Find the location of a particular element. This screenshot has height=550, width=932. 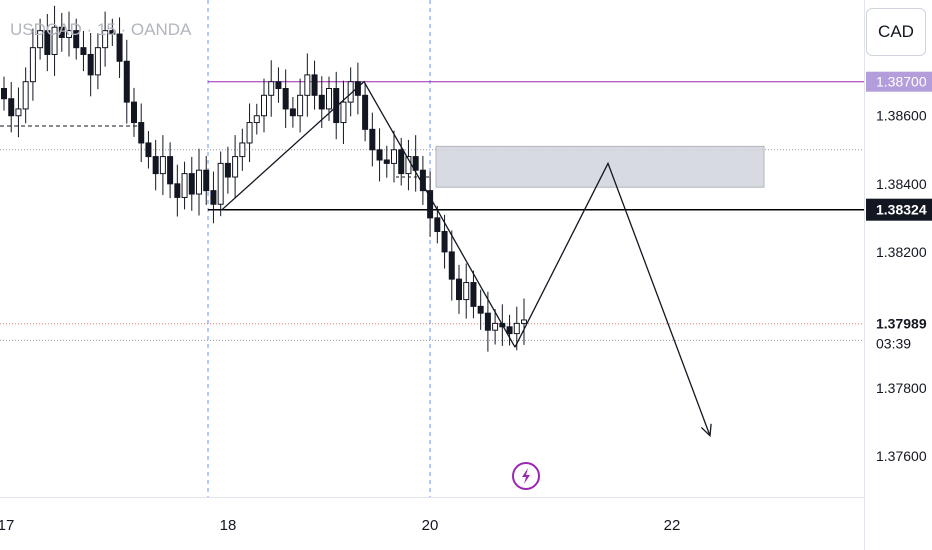

label-layer: 1.38700 1.38324 1.37989 03:39 is located at coordinates (899, 211).